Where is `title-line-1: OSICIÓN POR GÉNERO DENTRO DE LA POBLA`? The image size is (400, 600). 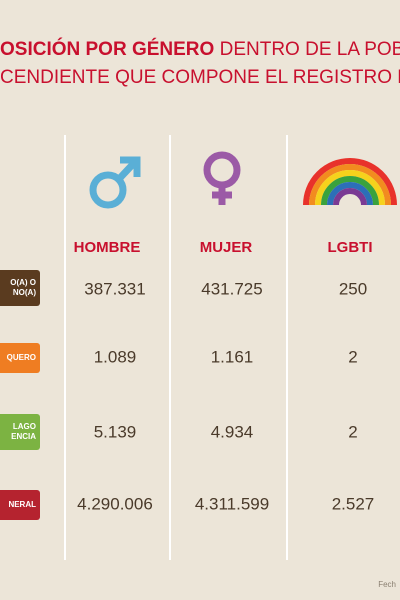 title-line-1: OSICIÓN POR GÉNERO DENTRO DE LA POBLA is located at coordinates (200, 49).